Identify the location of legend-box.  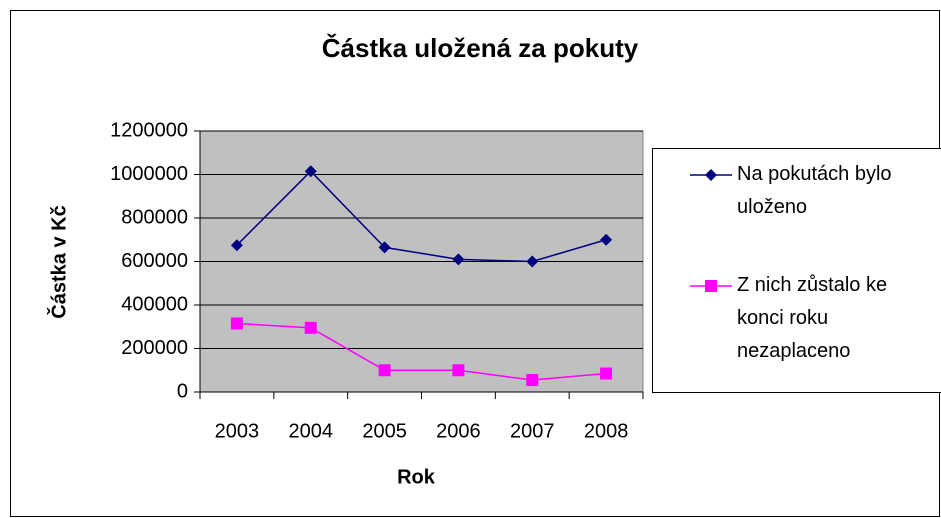
(796, 270).